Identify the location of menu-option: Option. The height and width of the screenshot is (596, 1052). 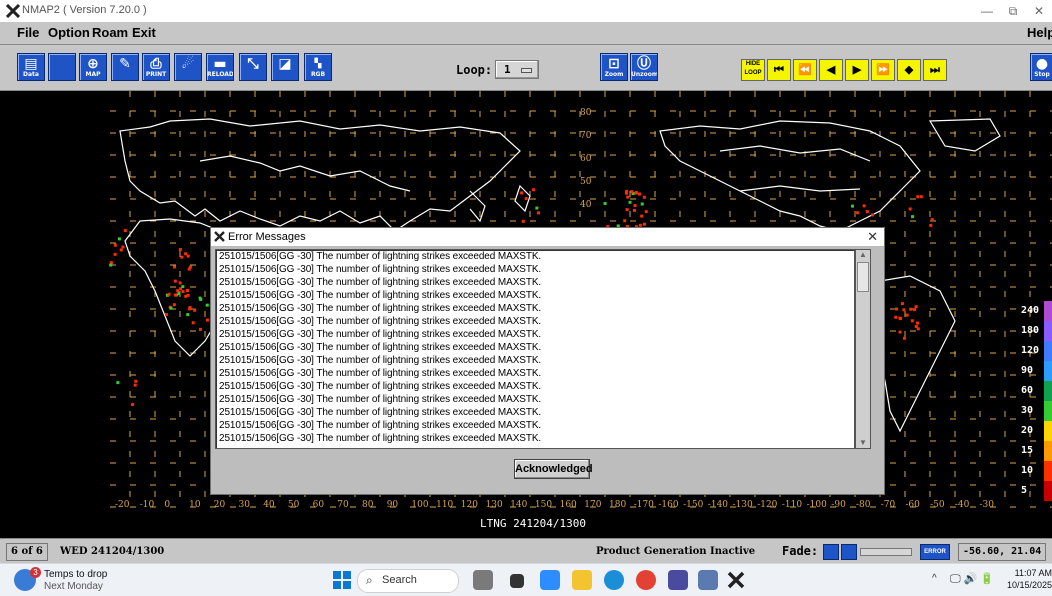
(69, 32).